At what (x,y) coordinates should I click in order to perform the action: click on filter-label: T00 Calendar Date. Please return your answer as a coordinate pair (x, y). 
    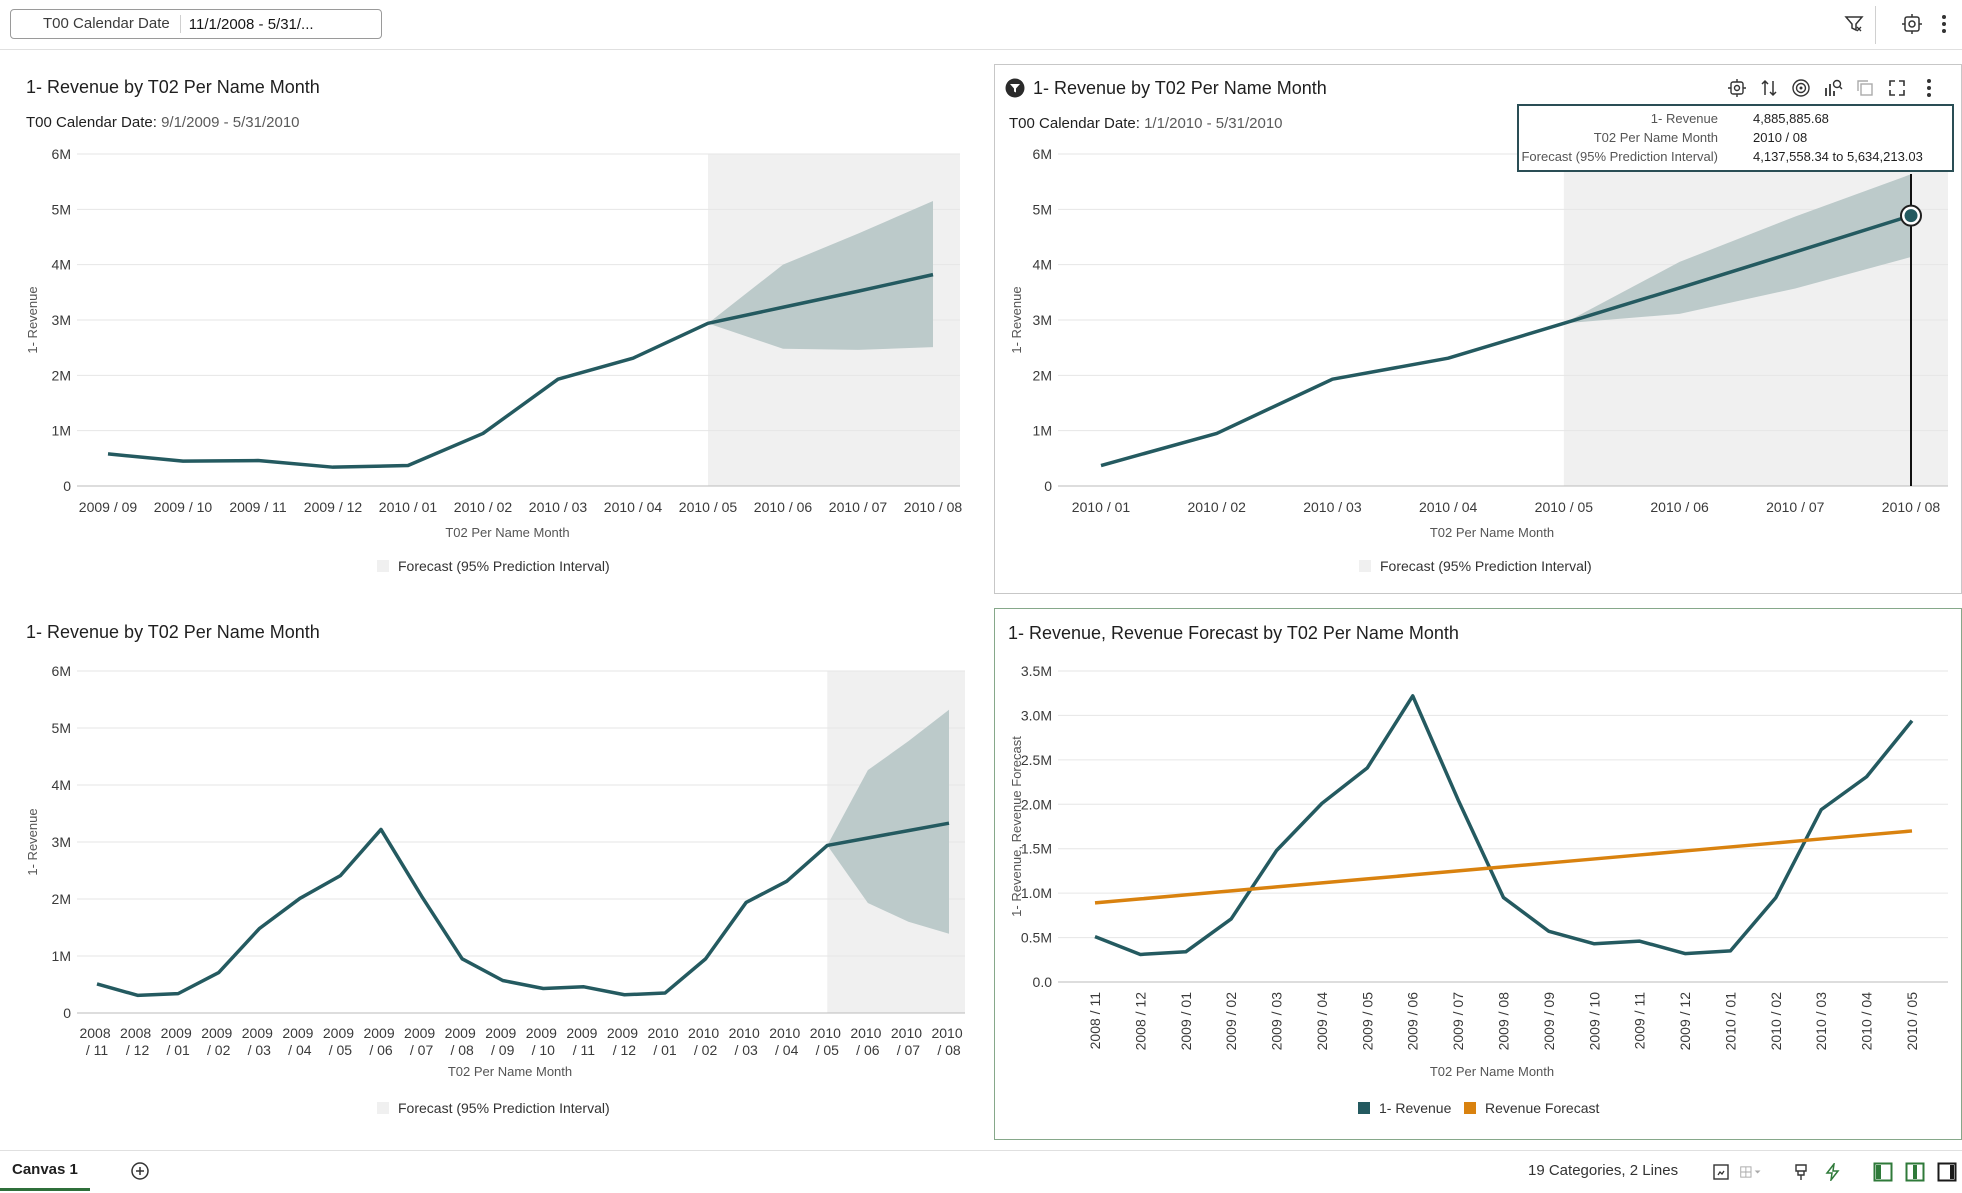
    Looking at the image, I should click on (96, 24).